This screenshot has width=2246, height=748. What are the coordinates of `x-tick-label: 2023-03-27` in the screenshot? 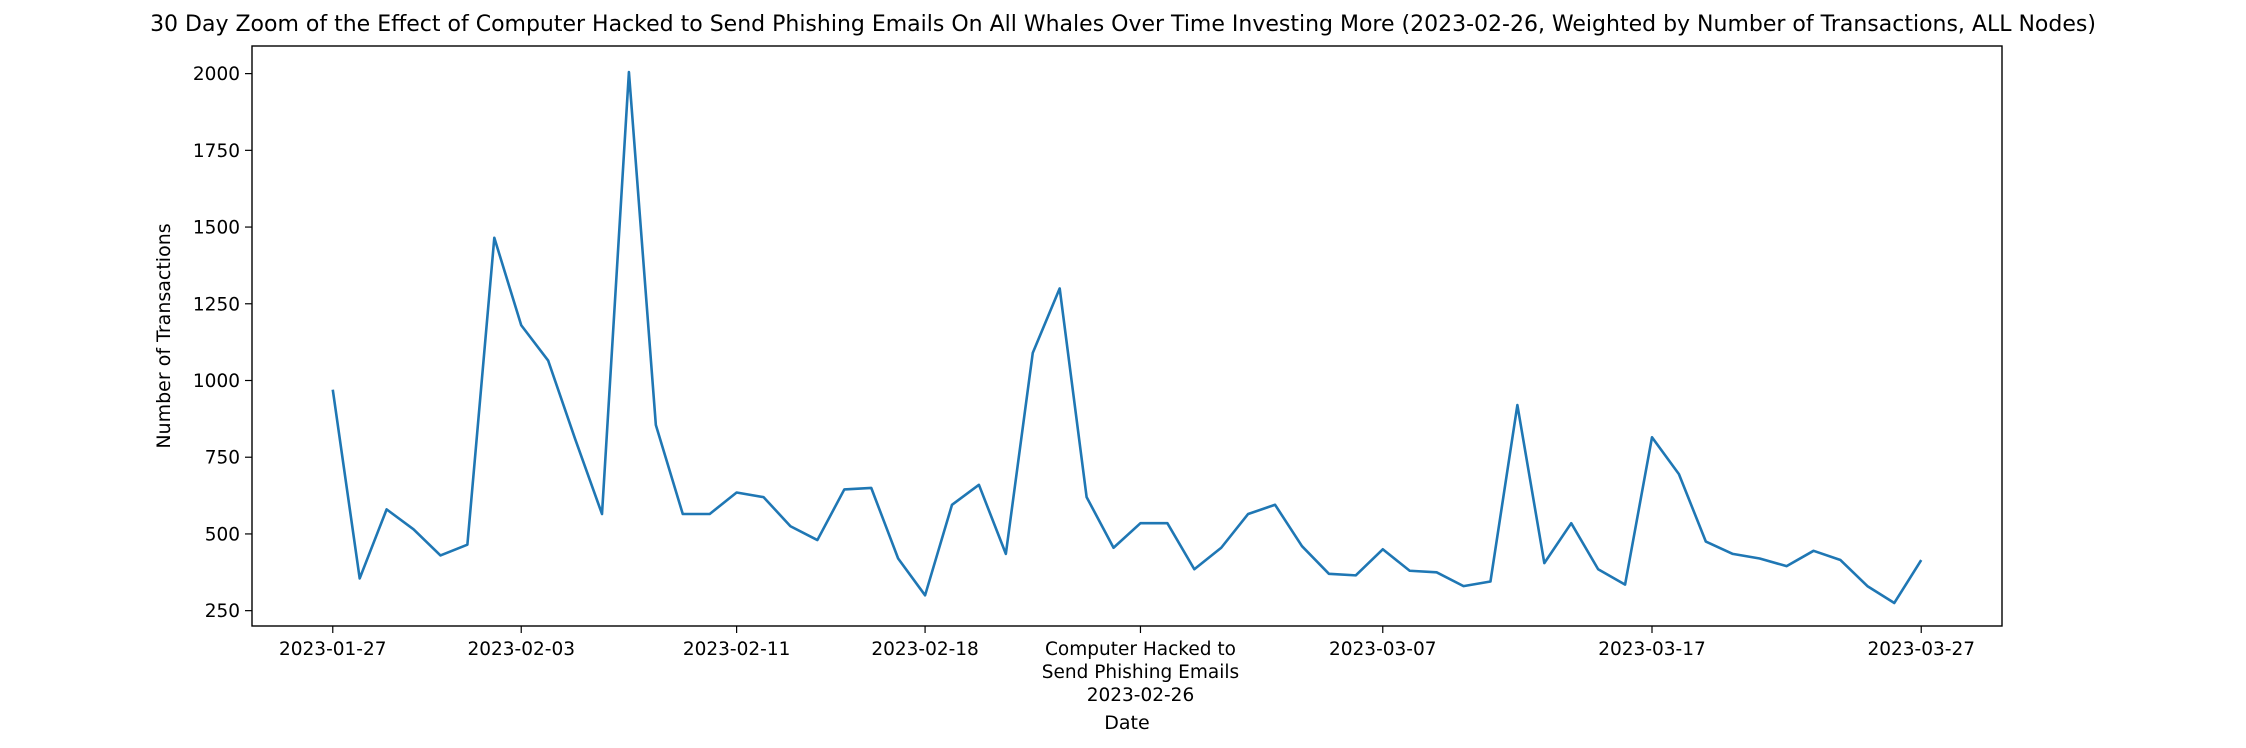 It's located at (1921, 649).